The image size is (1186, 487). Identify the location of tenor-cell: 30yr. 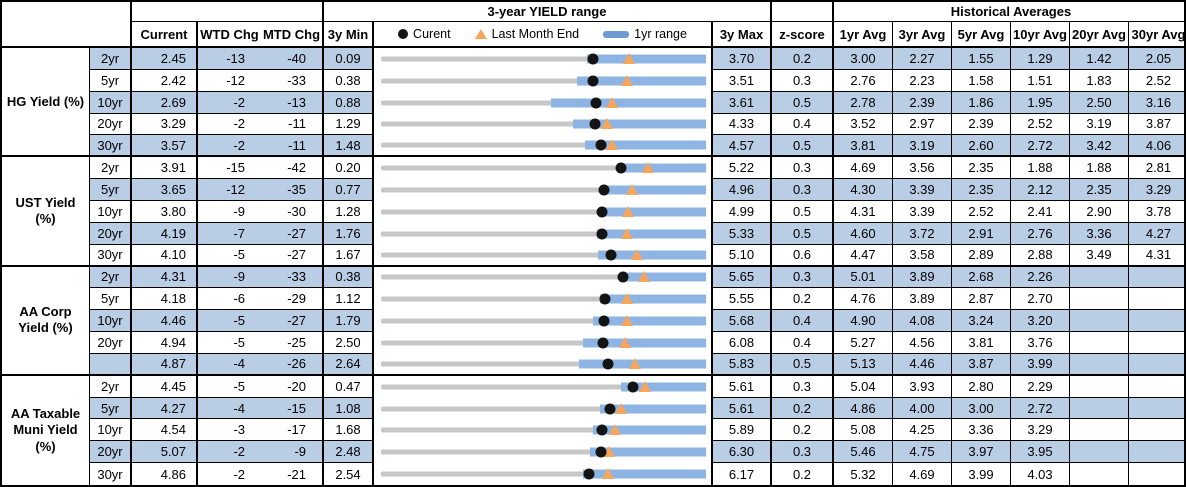
(111, 474).